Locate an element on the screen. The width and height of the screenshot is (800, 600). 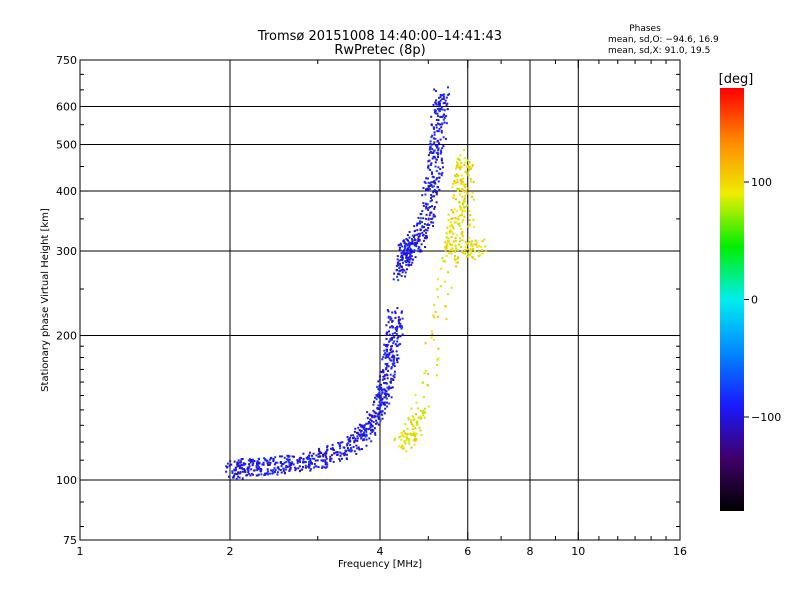
chart-subtitle: RwPretec (8p) is located at coordinates (379, 50).